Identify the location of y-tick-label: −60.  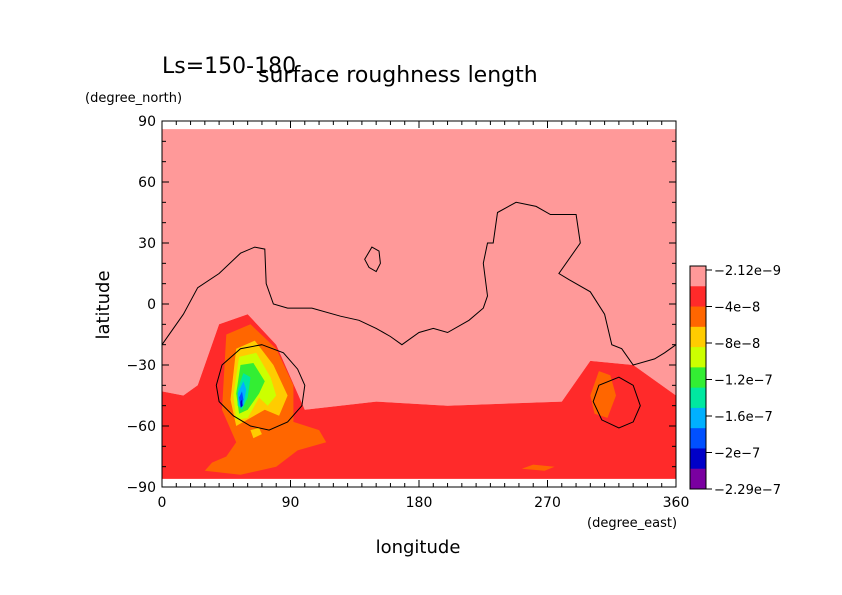
(141, 427).